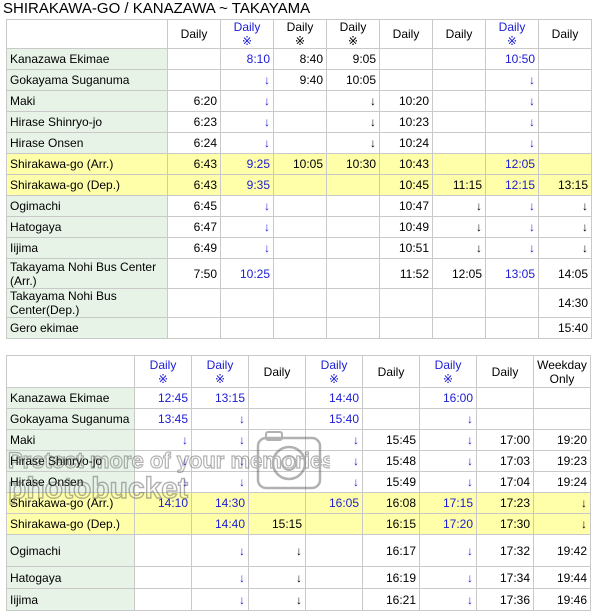 Image resolution: width=598 pixels, height=612 pixels. Describe the element at coordinates (353, 80) in the screenshot. I see `departure-time: 10:05` at that location.